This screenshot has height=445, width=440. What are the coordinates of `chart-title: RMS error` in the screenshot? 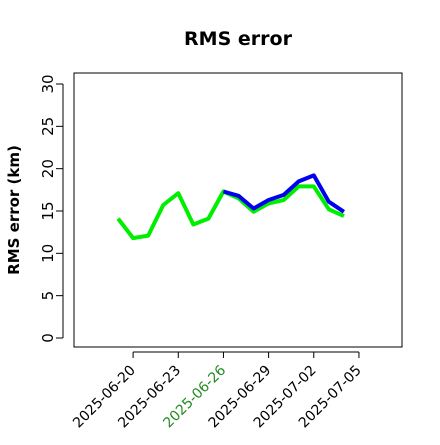 It's located at (238, 39).